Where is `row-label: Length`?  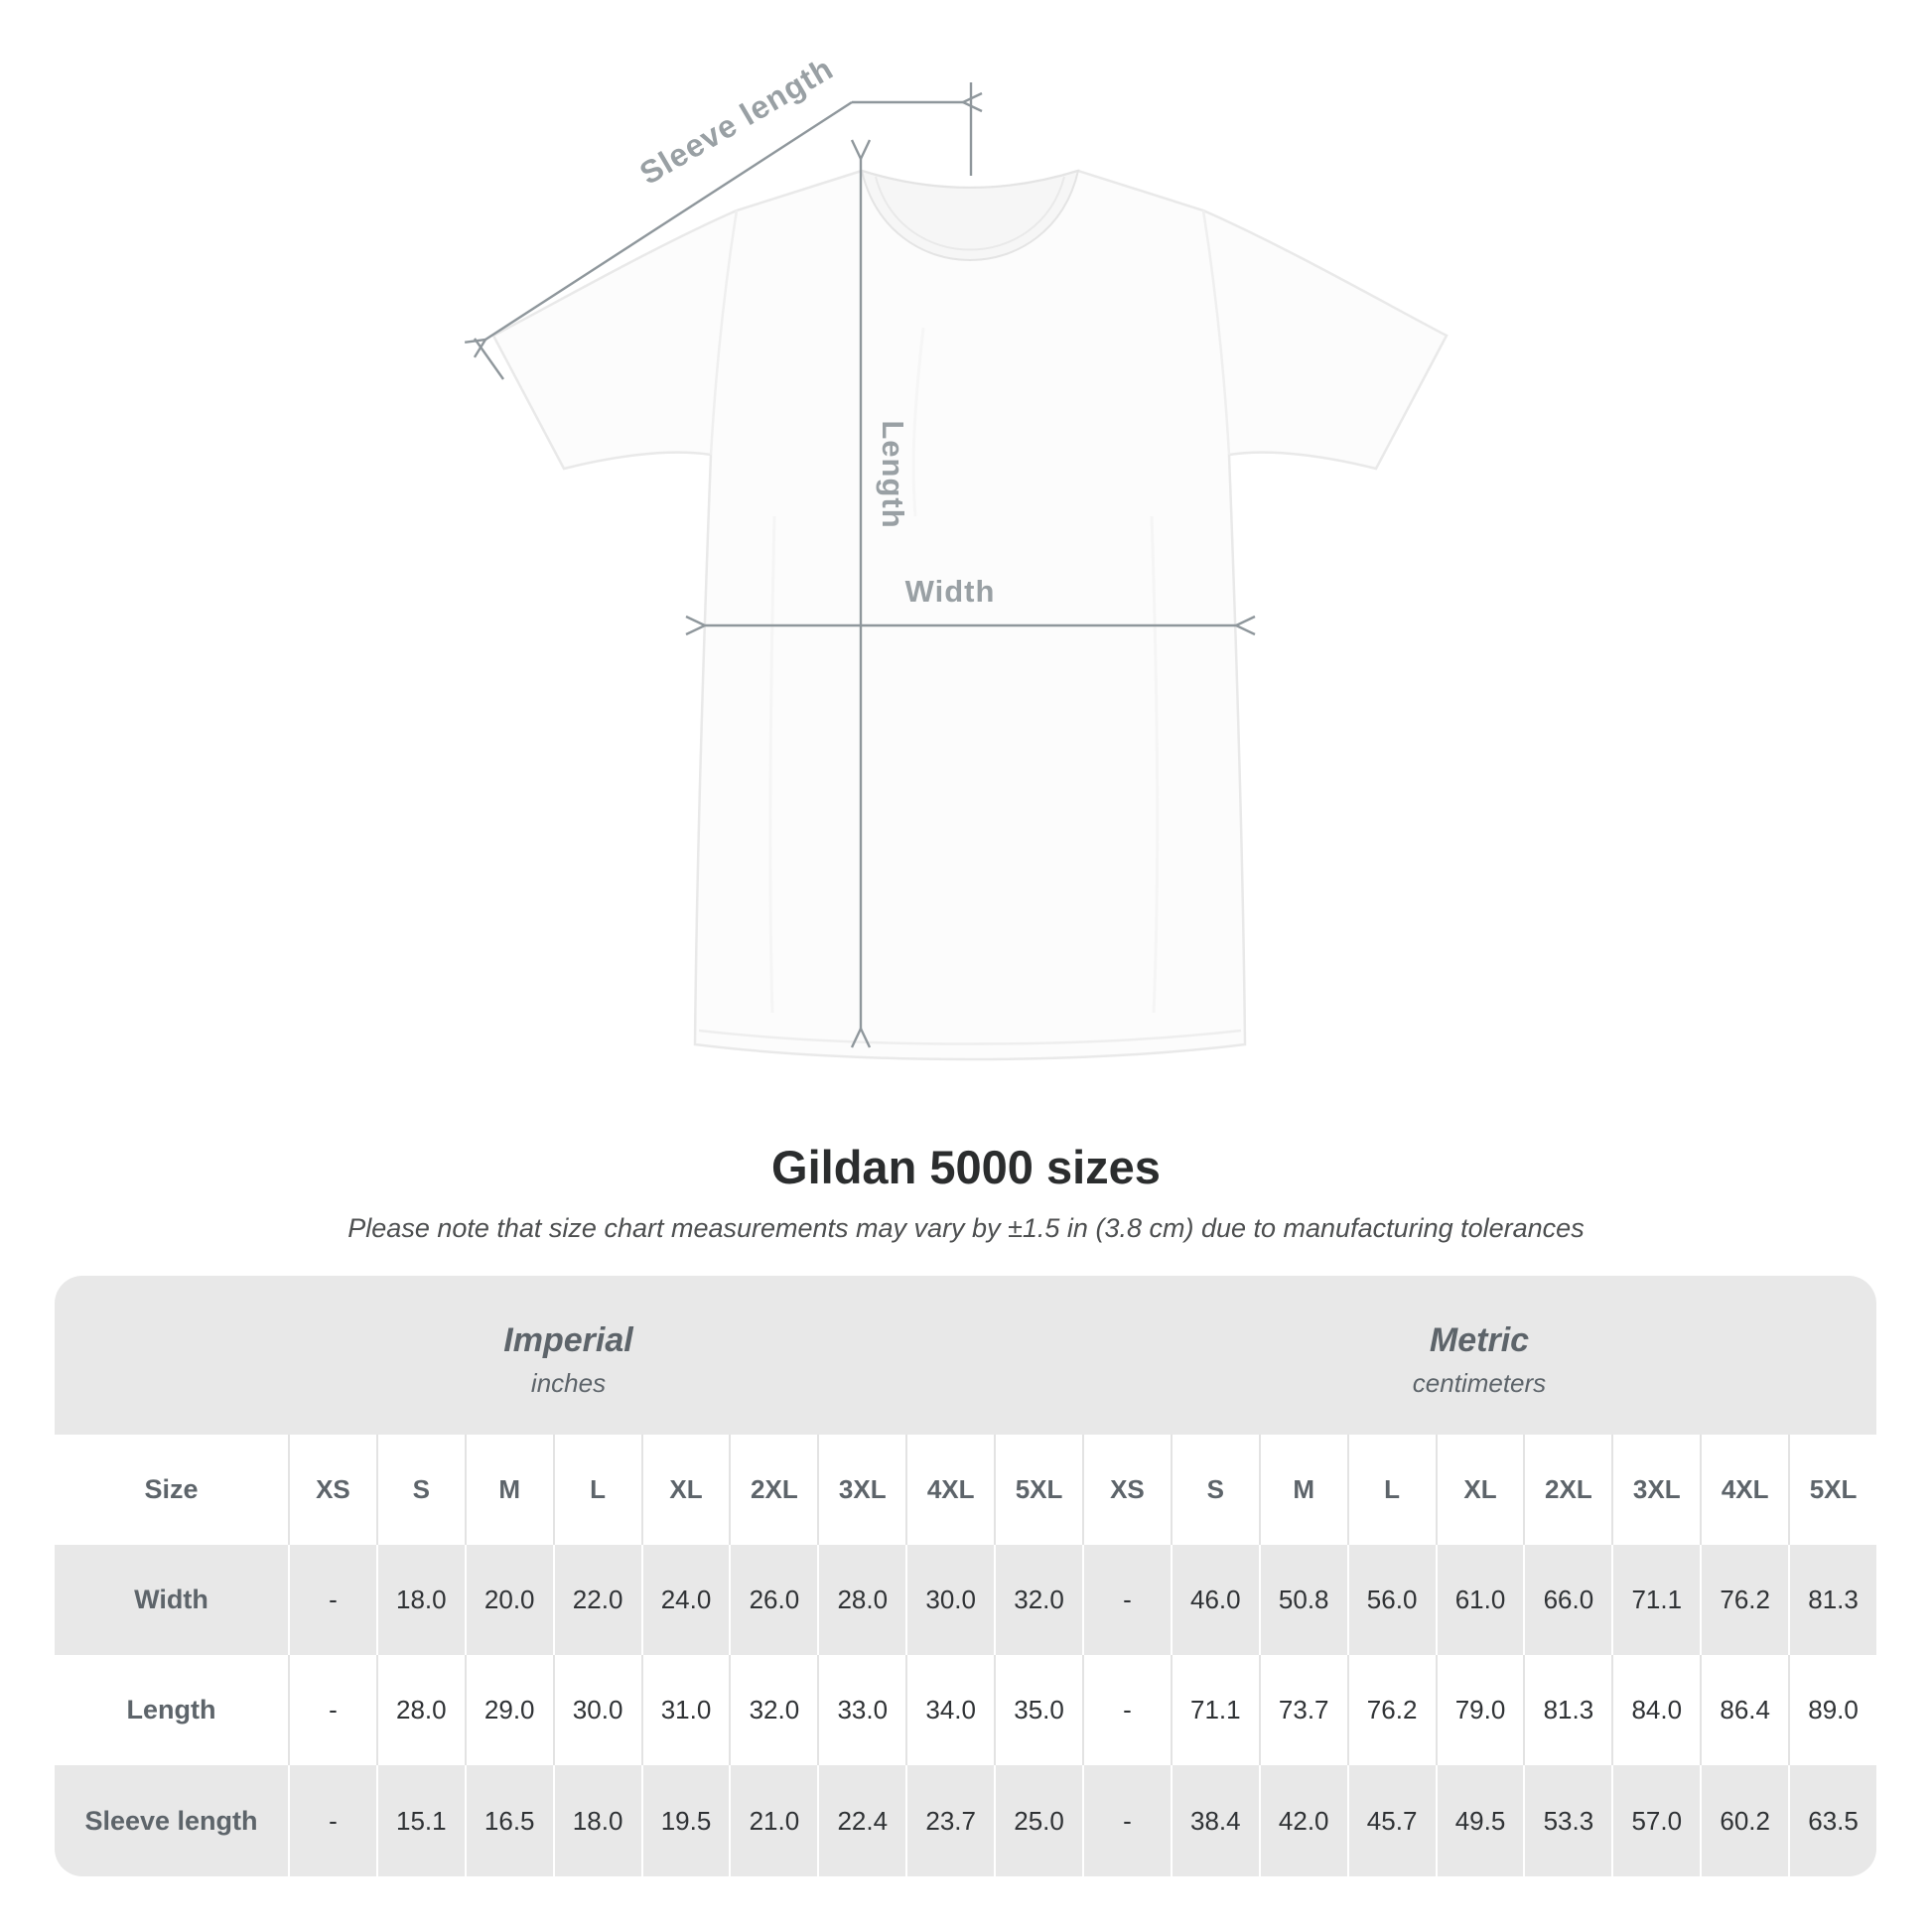
row-label: Length is located at coordinates (171, 1710).